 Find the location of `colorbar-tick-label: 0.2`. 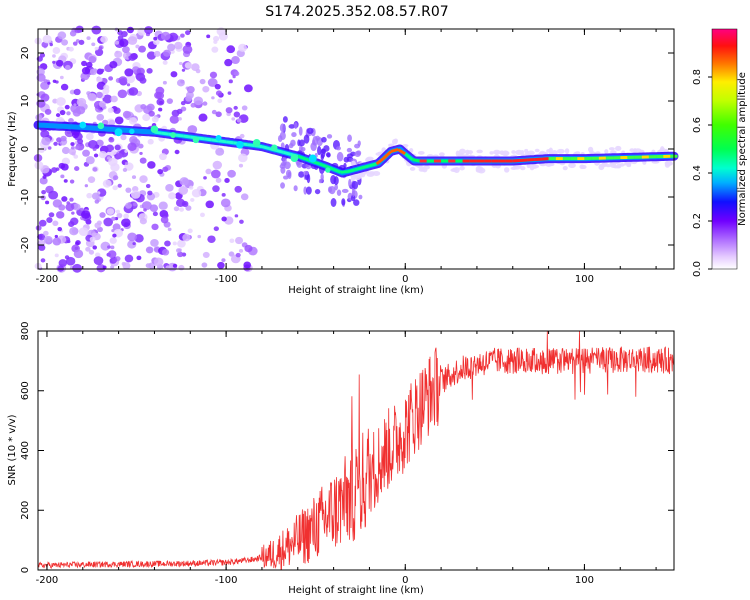

colorbar-tick-label: 0.2 is located at coordinates (697, 221).